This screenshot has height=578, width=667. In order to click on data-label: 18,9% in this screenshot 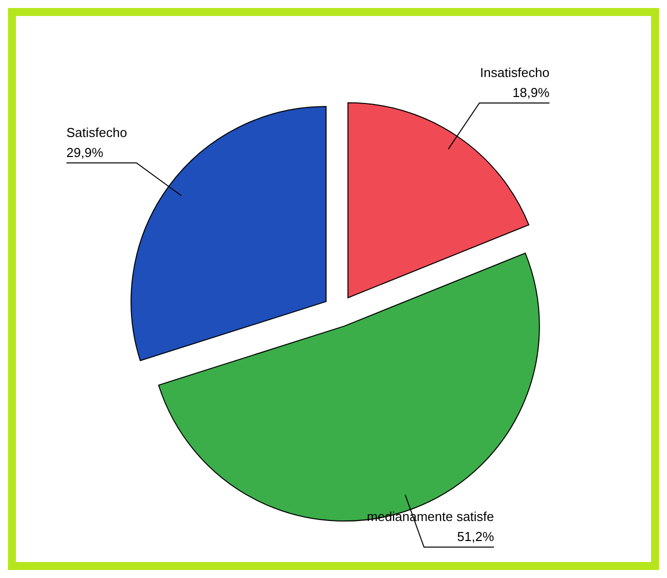, I will do `click(531, 92)`.